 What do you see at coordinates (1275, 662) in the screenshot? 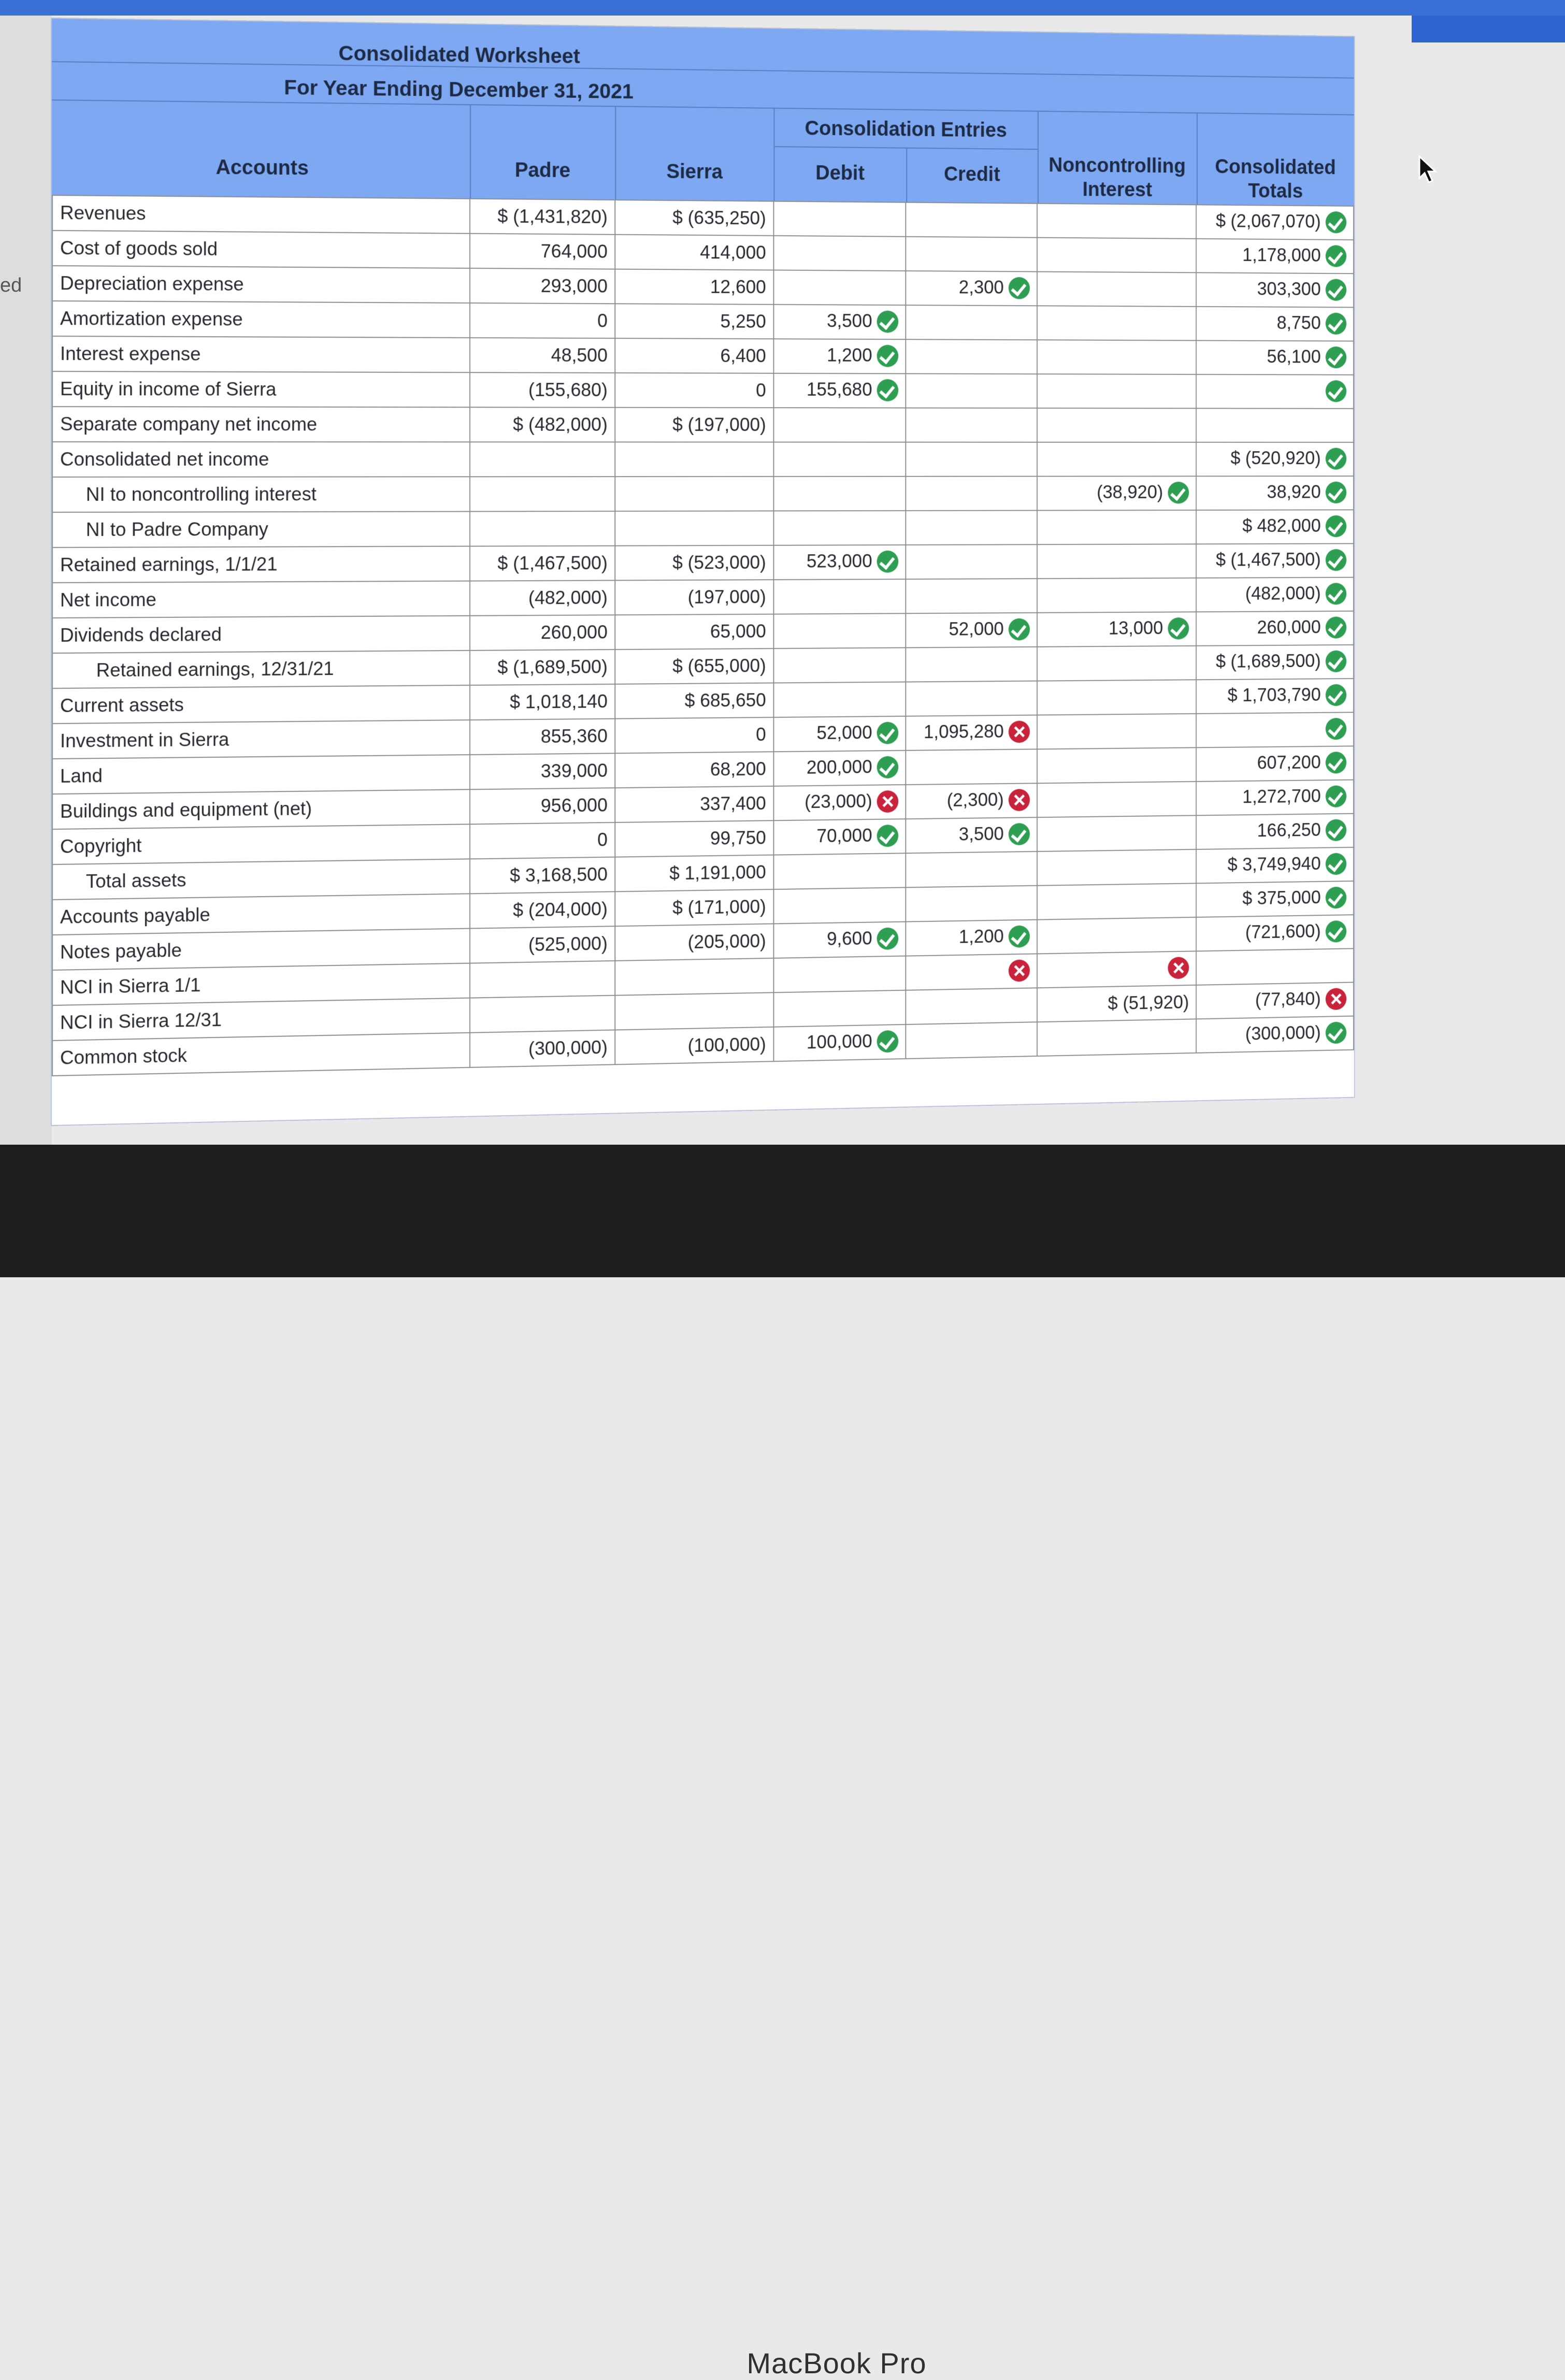
I see `total-input: $ (1,689,500)` at bounding box center [1275, 662].